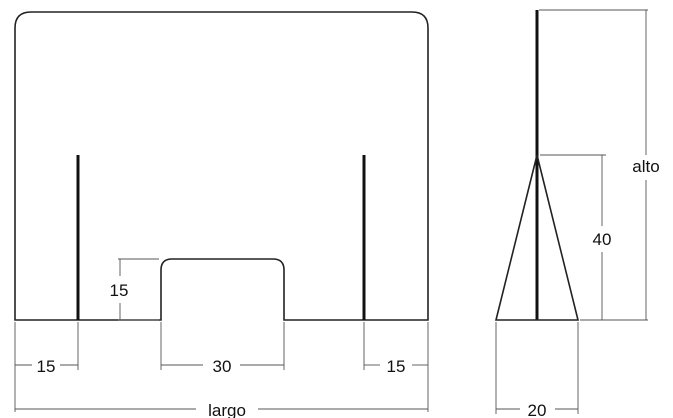 Image resolution: width=673 pixels, height=418 pixels. I want to click on triangular-support, so click(537, 237).